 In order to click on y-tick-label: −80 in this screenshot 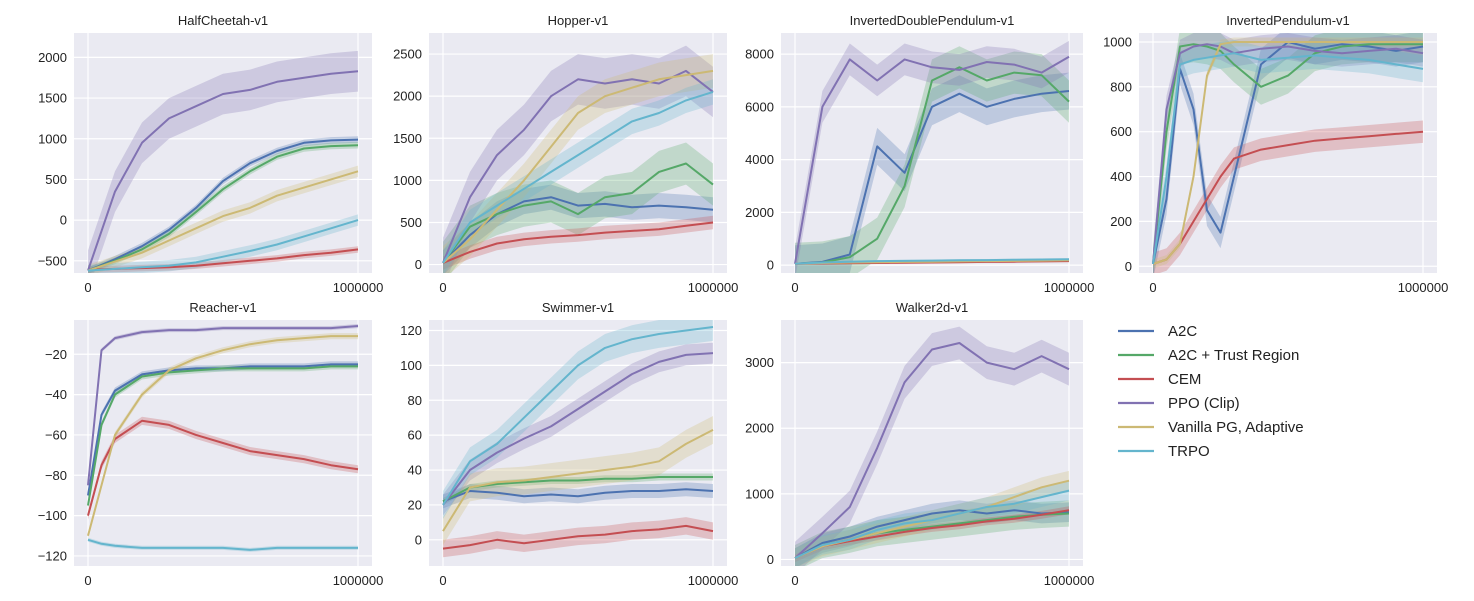, I will do `click(56, 475)`.